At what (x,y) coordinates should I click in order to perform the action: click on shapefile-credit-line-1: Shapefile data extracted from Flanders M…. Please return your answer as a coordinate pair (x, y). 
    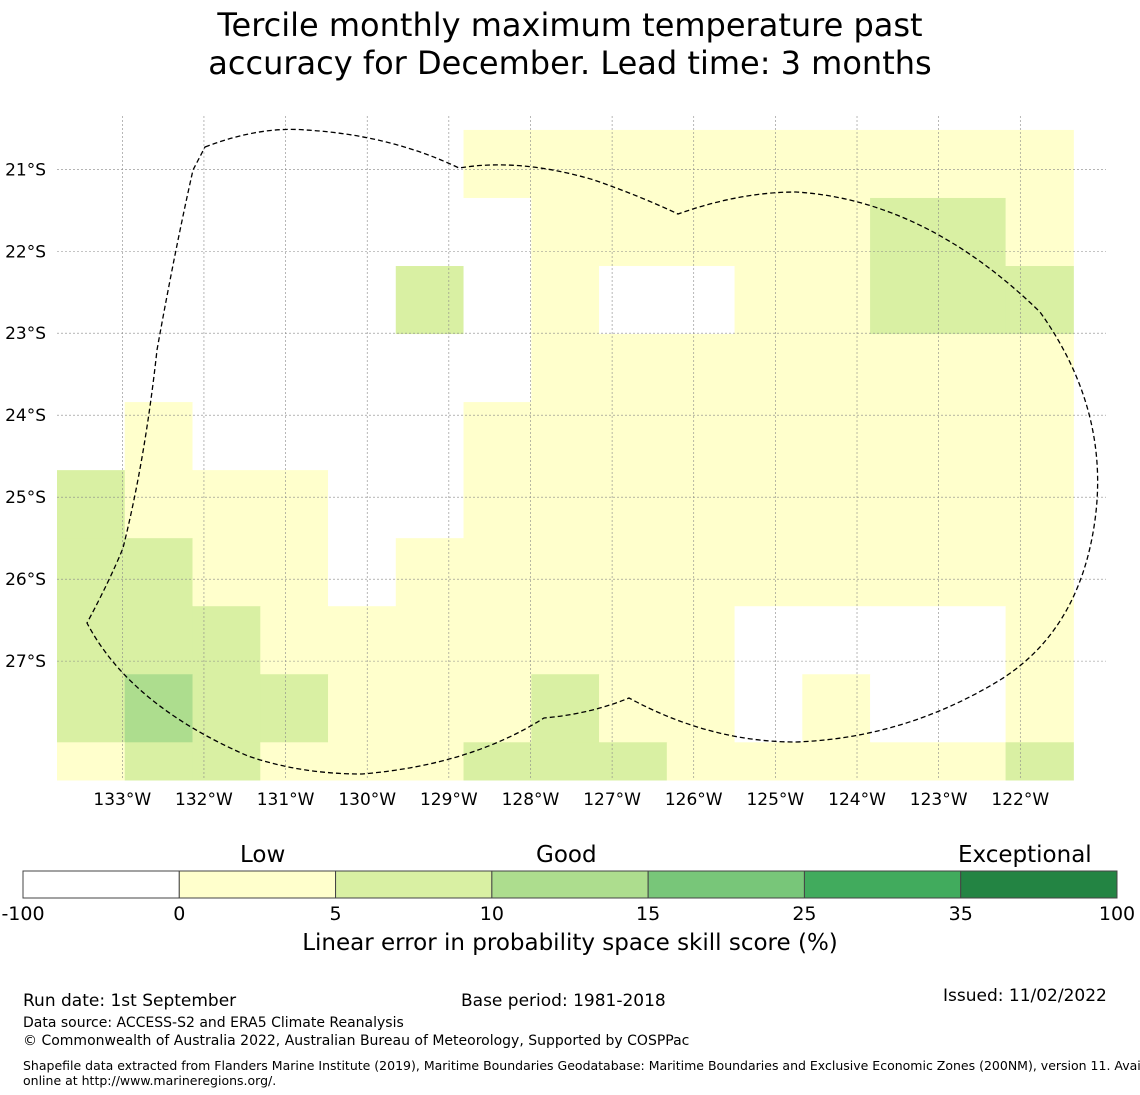
    Looking at the image, I should click on (581, 1065).